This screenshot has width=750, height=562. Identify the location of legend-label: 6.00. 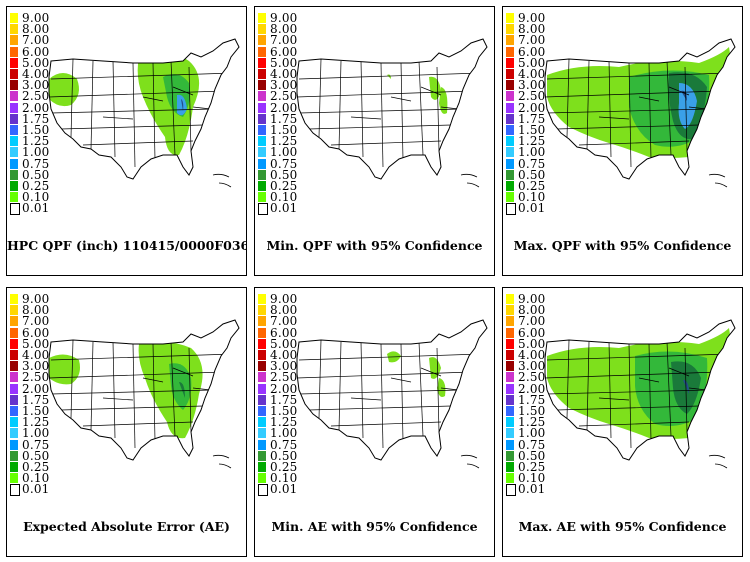
(36, 332).